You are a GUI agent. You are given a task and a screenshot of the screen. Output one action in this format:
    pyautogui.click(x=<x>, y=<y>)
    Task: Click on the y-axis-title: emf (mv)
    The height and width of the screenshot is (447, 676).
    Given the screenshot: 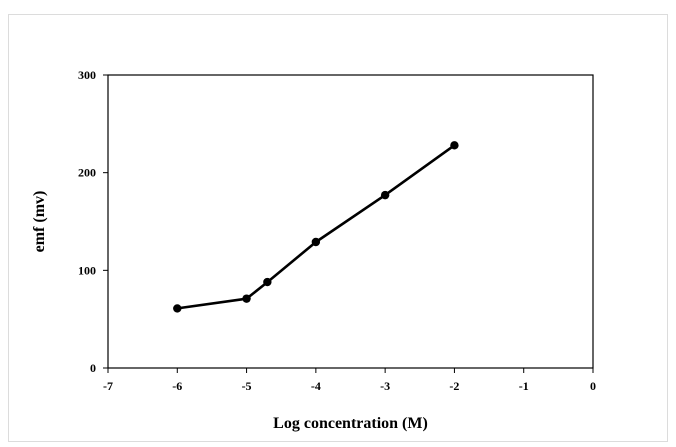 What is the action you would take?
    pyautogui.click(x=39, y=222)
    